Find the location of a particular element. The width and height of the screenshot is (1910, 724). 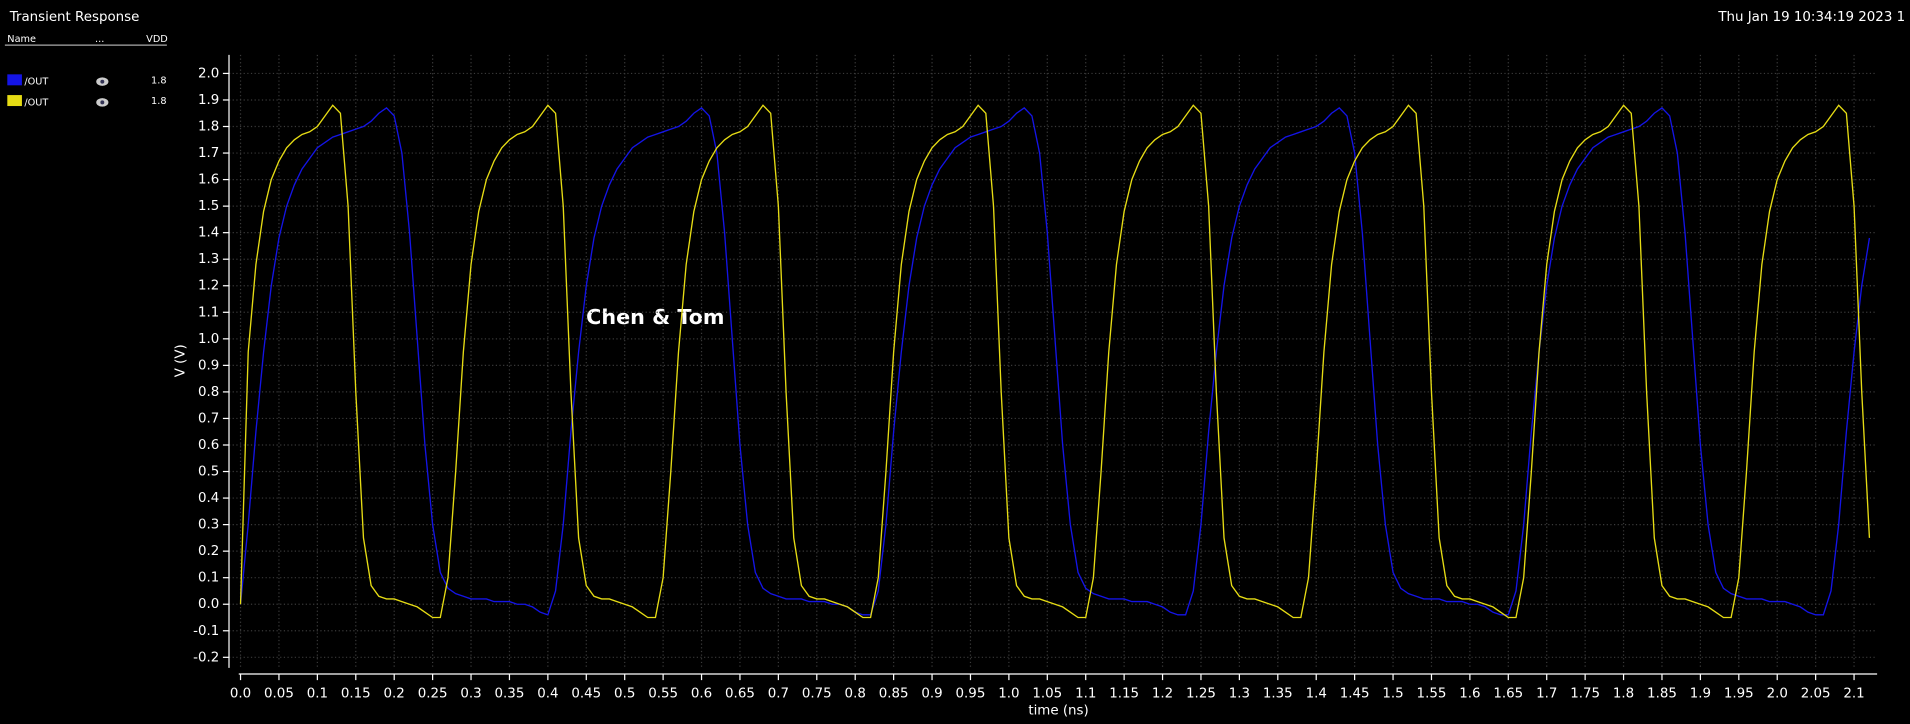

x-tick-label: 1.85 is located at coordinates (1662, 694).